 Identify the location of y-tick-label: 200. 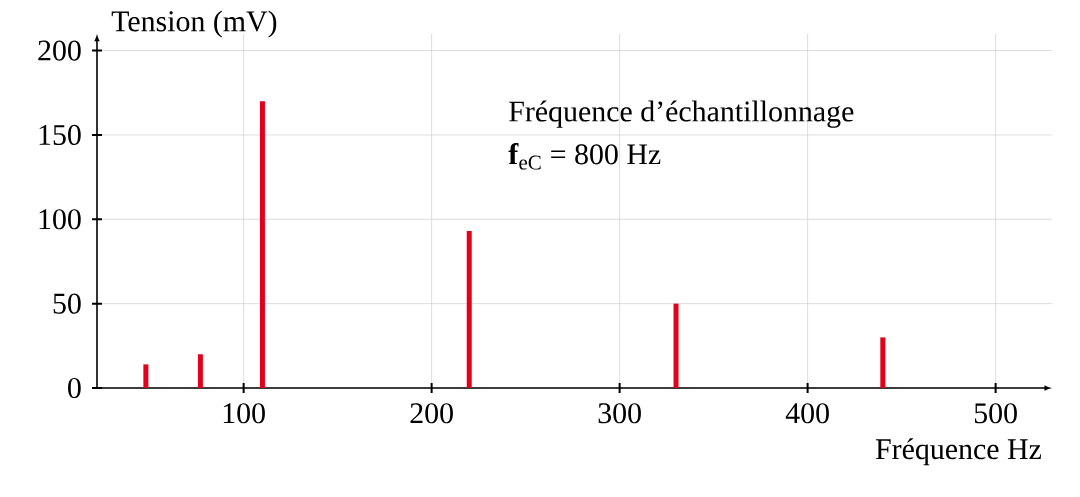
(59, 50).